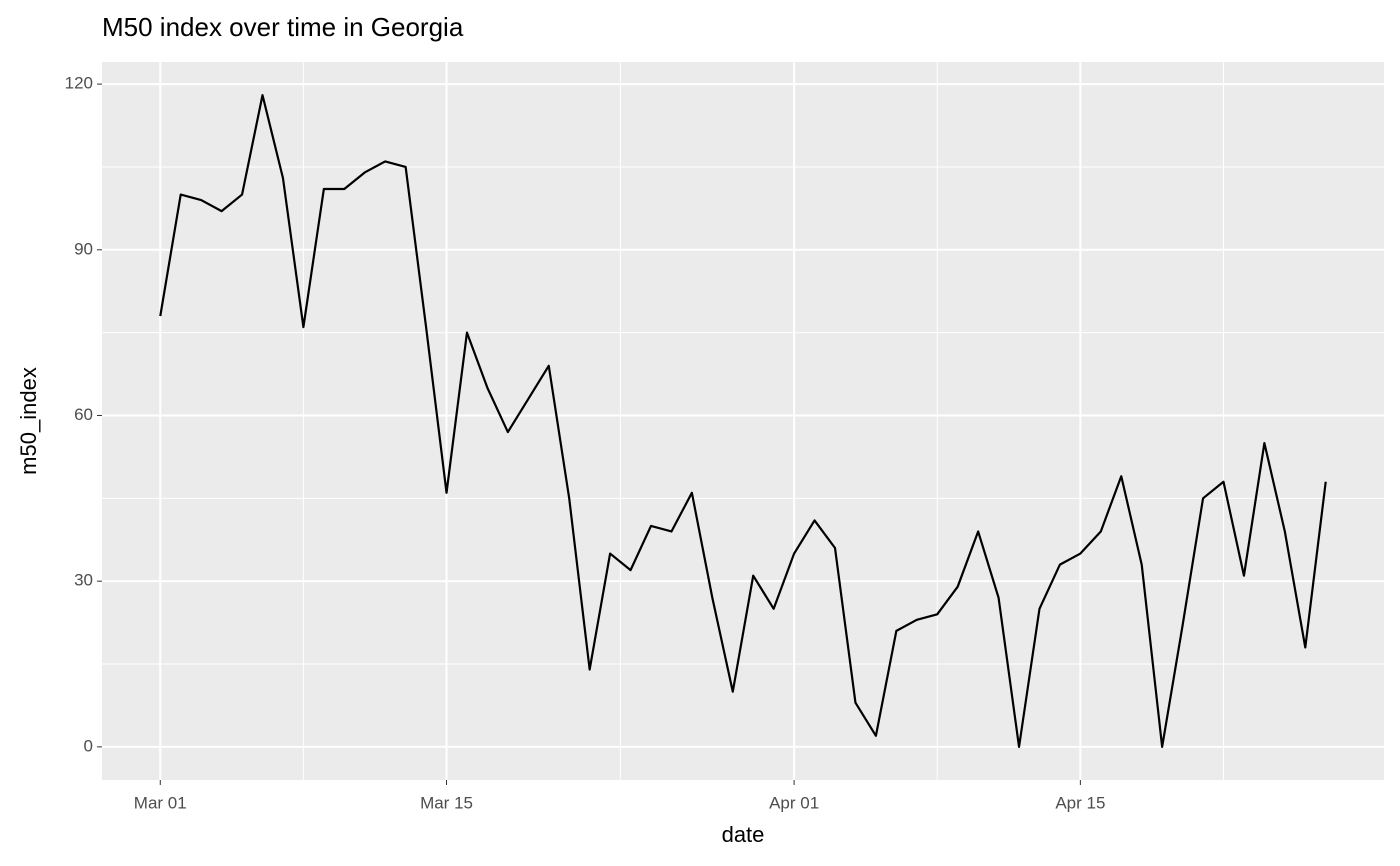 The width and height of the screenshot is (1400, 866). What do you see at coordinates (88, 745) in the screenshot?
I see `y-tick-label: 0` at bounding box center [88, 745].